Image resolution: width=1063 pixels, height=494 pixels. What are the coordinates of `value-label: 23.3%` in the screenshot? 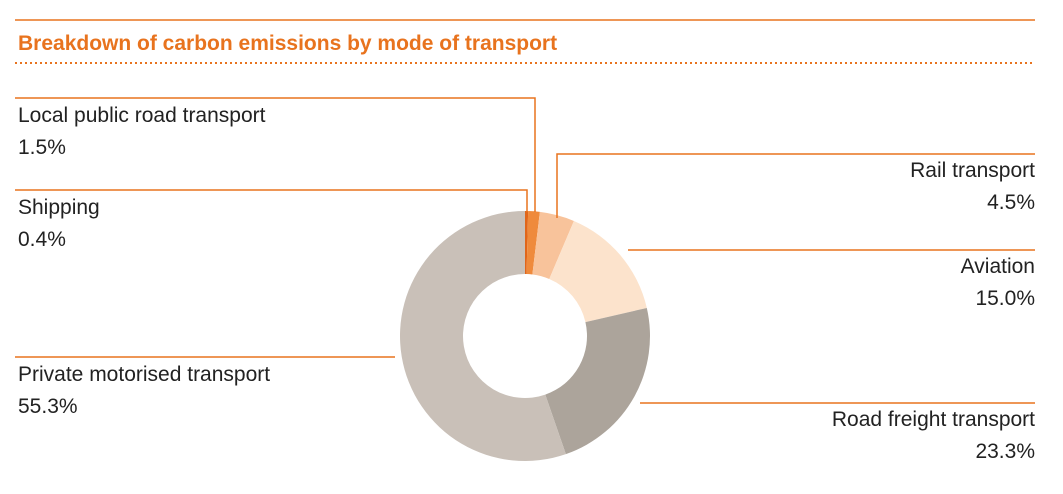 It's located at (1005, 451).